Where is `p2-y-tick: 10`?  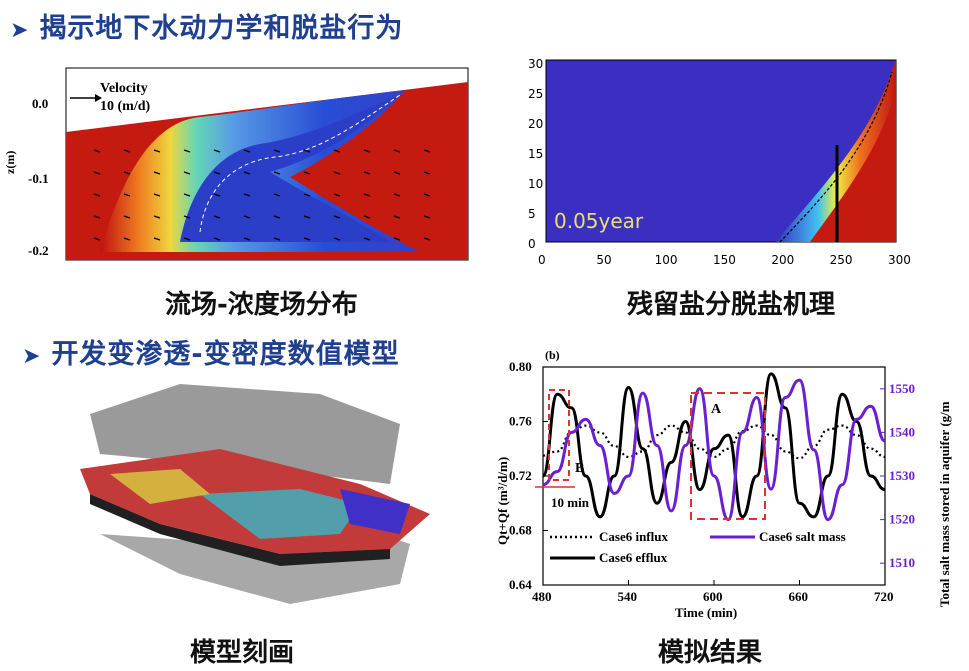
p2-y-tick: 10 is located at coordinates (535, 184).